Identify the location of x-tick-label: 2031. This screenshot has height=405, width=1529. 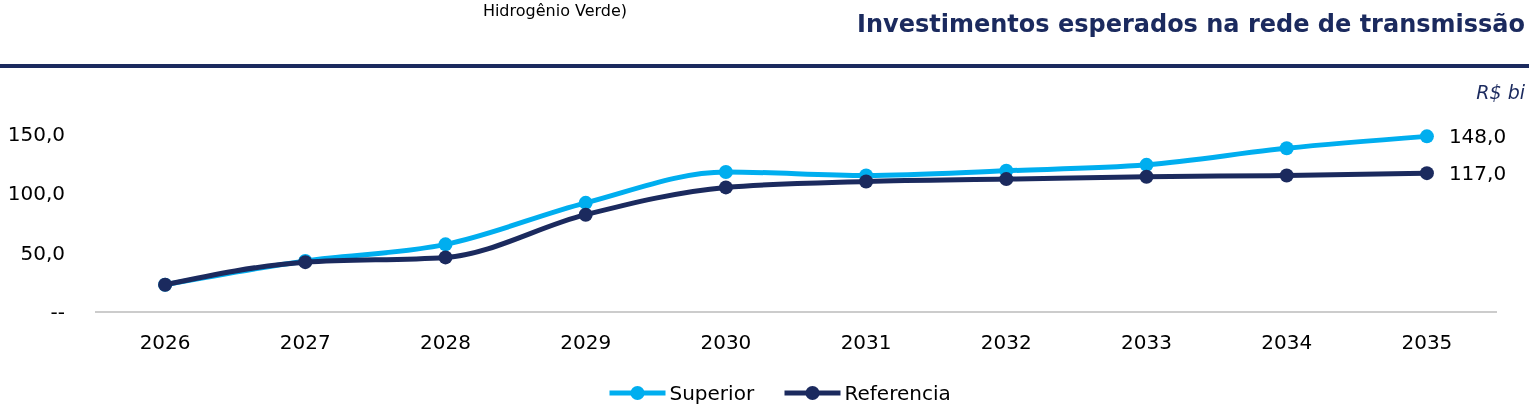
(866, 342).